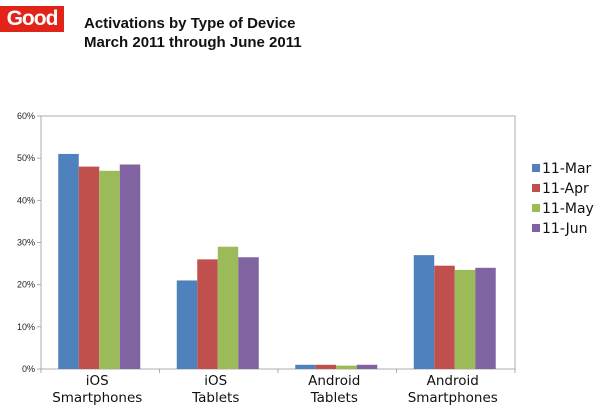 Image resolution: width=600 pixels, height=415 pixels. I want to click on y-tick-label: 40%, so click(26, 200).